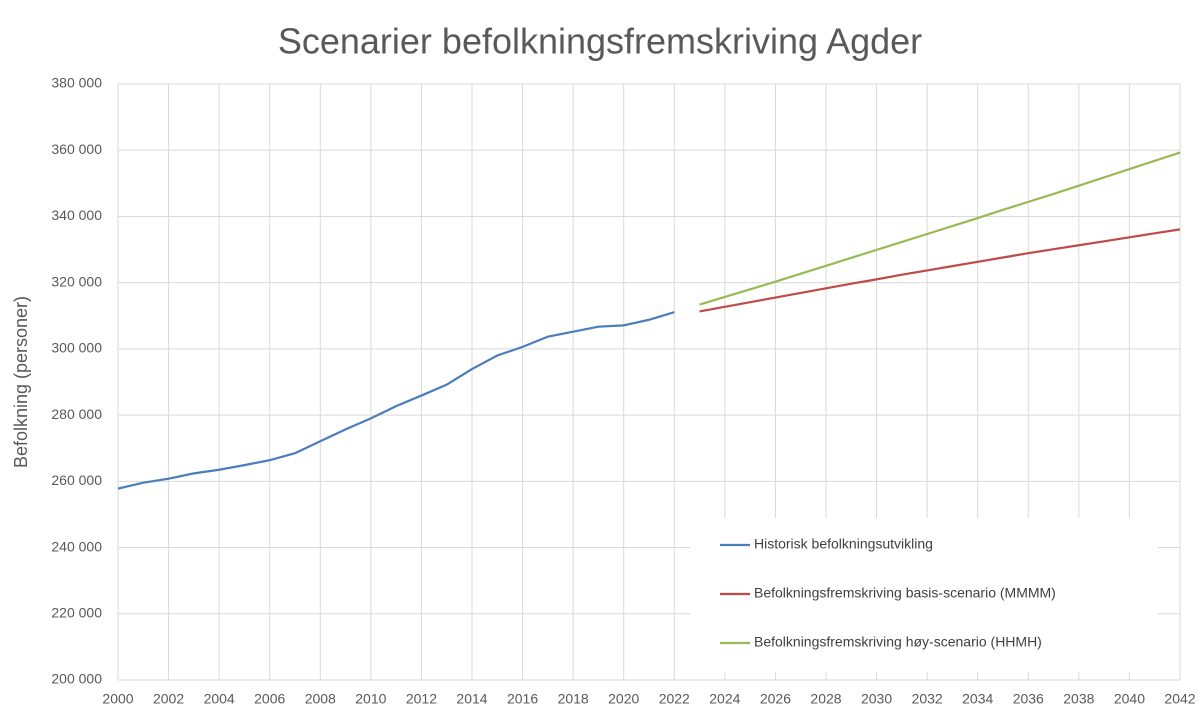 The height and width of the screenshot is (711, 1198). I want to click on y-tick-label: 240 000, so click(76, 546).